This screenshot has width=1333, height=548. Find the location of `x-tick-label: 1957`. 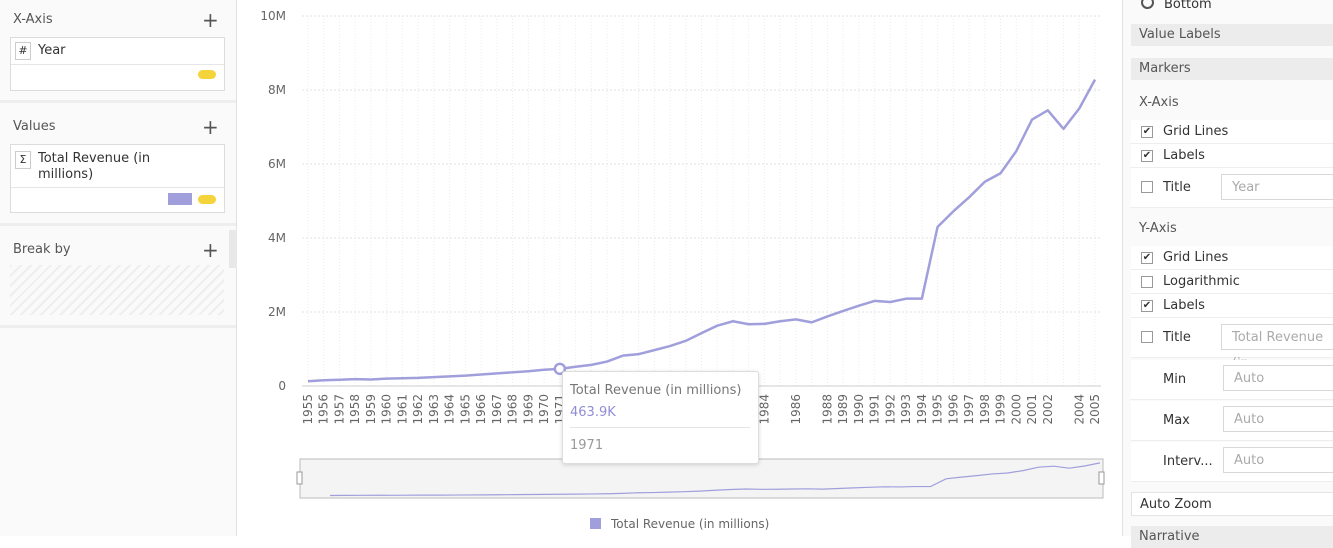

x-tick-label: 1957 is located at coordinates (339, 409).